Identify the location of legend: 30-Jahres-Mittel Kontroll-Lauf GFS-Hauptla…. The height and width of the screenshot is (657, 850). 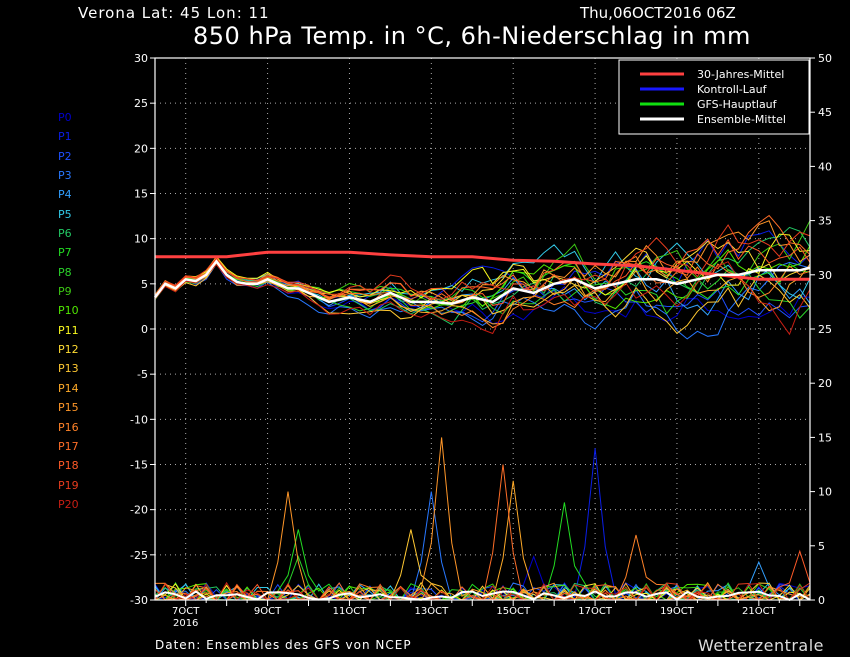
(714, 97).